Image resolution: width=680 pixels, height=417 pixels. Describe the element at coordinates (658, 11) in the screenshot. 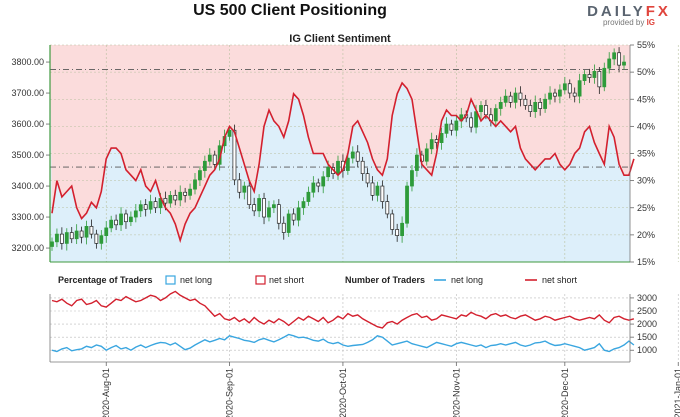

I see `logo-word-b: FX` at that location.